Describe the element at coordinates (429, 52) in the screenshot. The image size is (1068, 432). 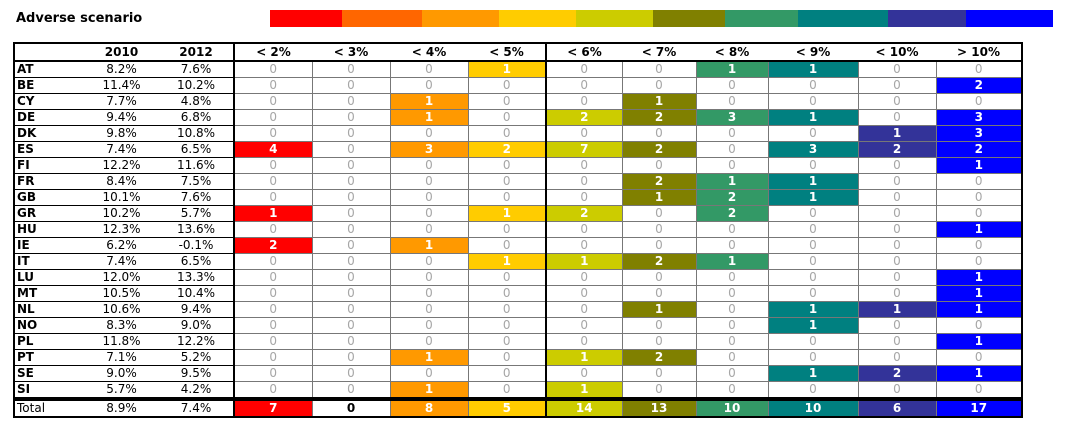
I see `header-bin: < 4%` at that location.